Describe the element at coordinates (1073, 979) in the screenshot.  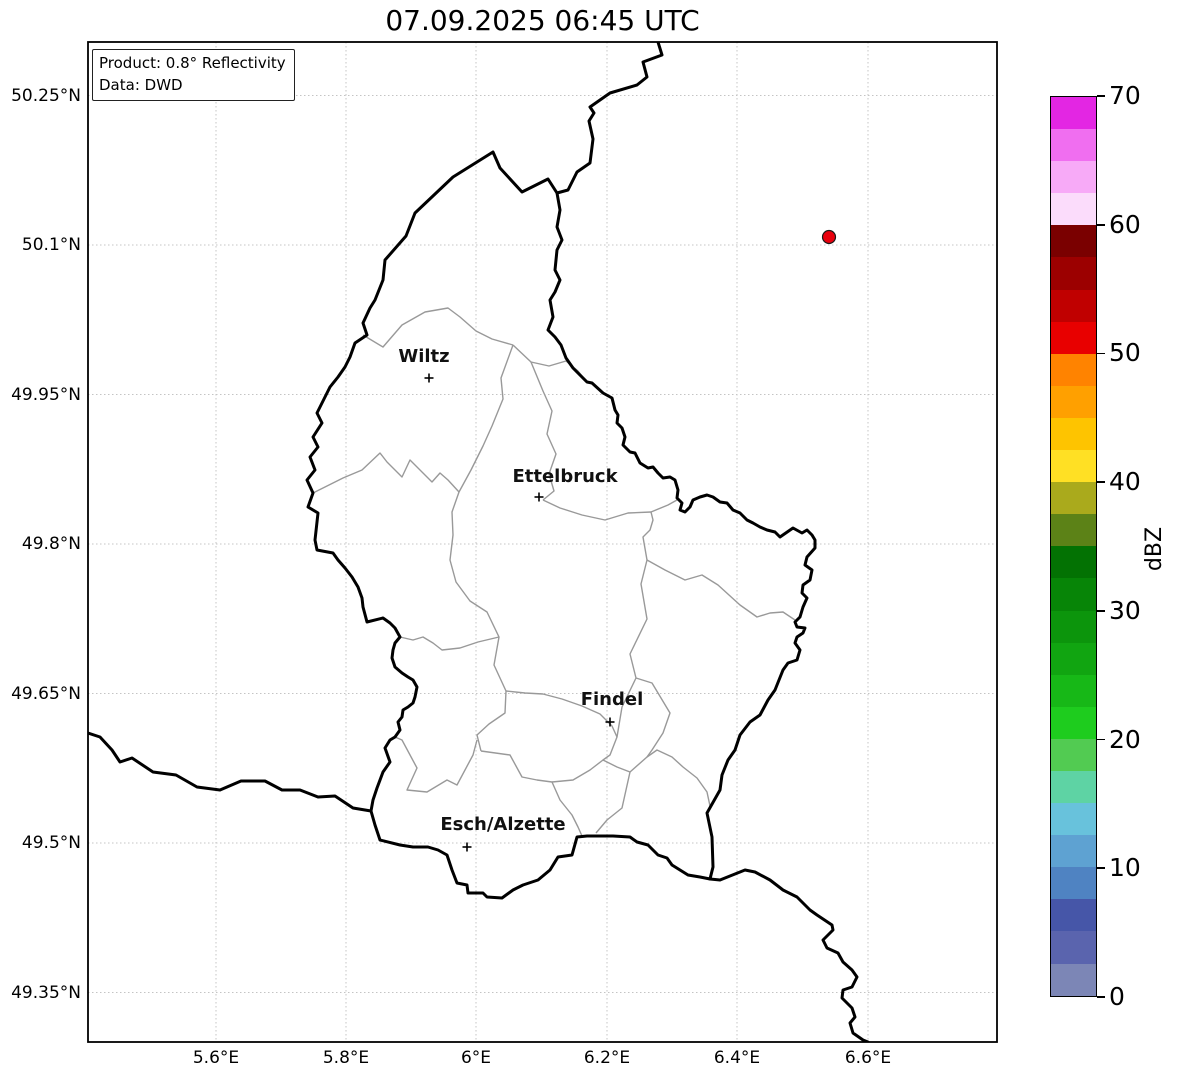
I see `colorbar-segment-0-2.5dbz` at that location.